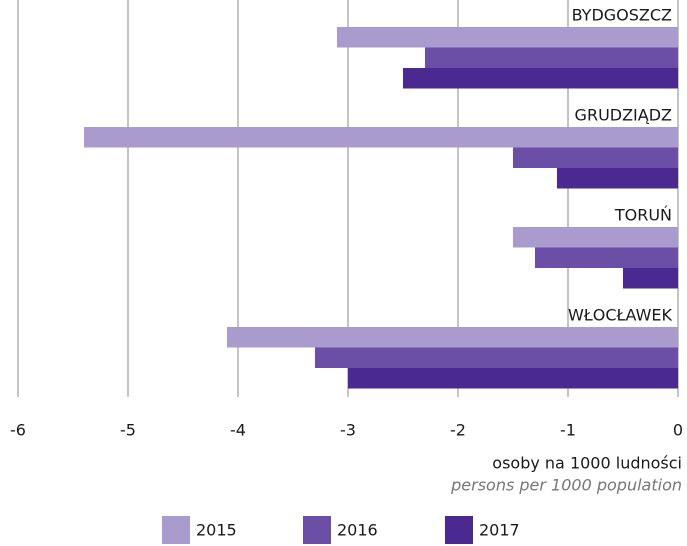 This screenshot has height=546, width=687. What do you see at coordinates (622, 15) in the screenshot?
I see `category-label: BYDGOSZCZ` at bounding box center [622, 15].